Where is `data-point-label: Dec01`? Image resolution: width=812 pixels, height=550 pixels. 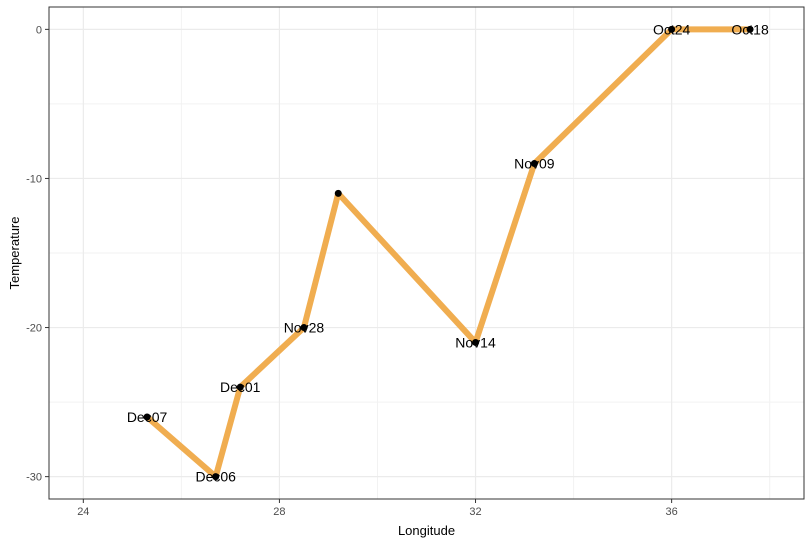
data-point-label: Dec01 is located at coordinates (240, 387).